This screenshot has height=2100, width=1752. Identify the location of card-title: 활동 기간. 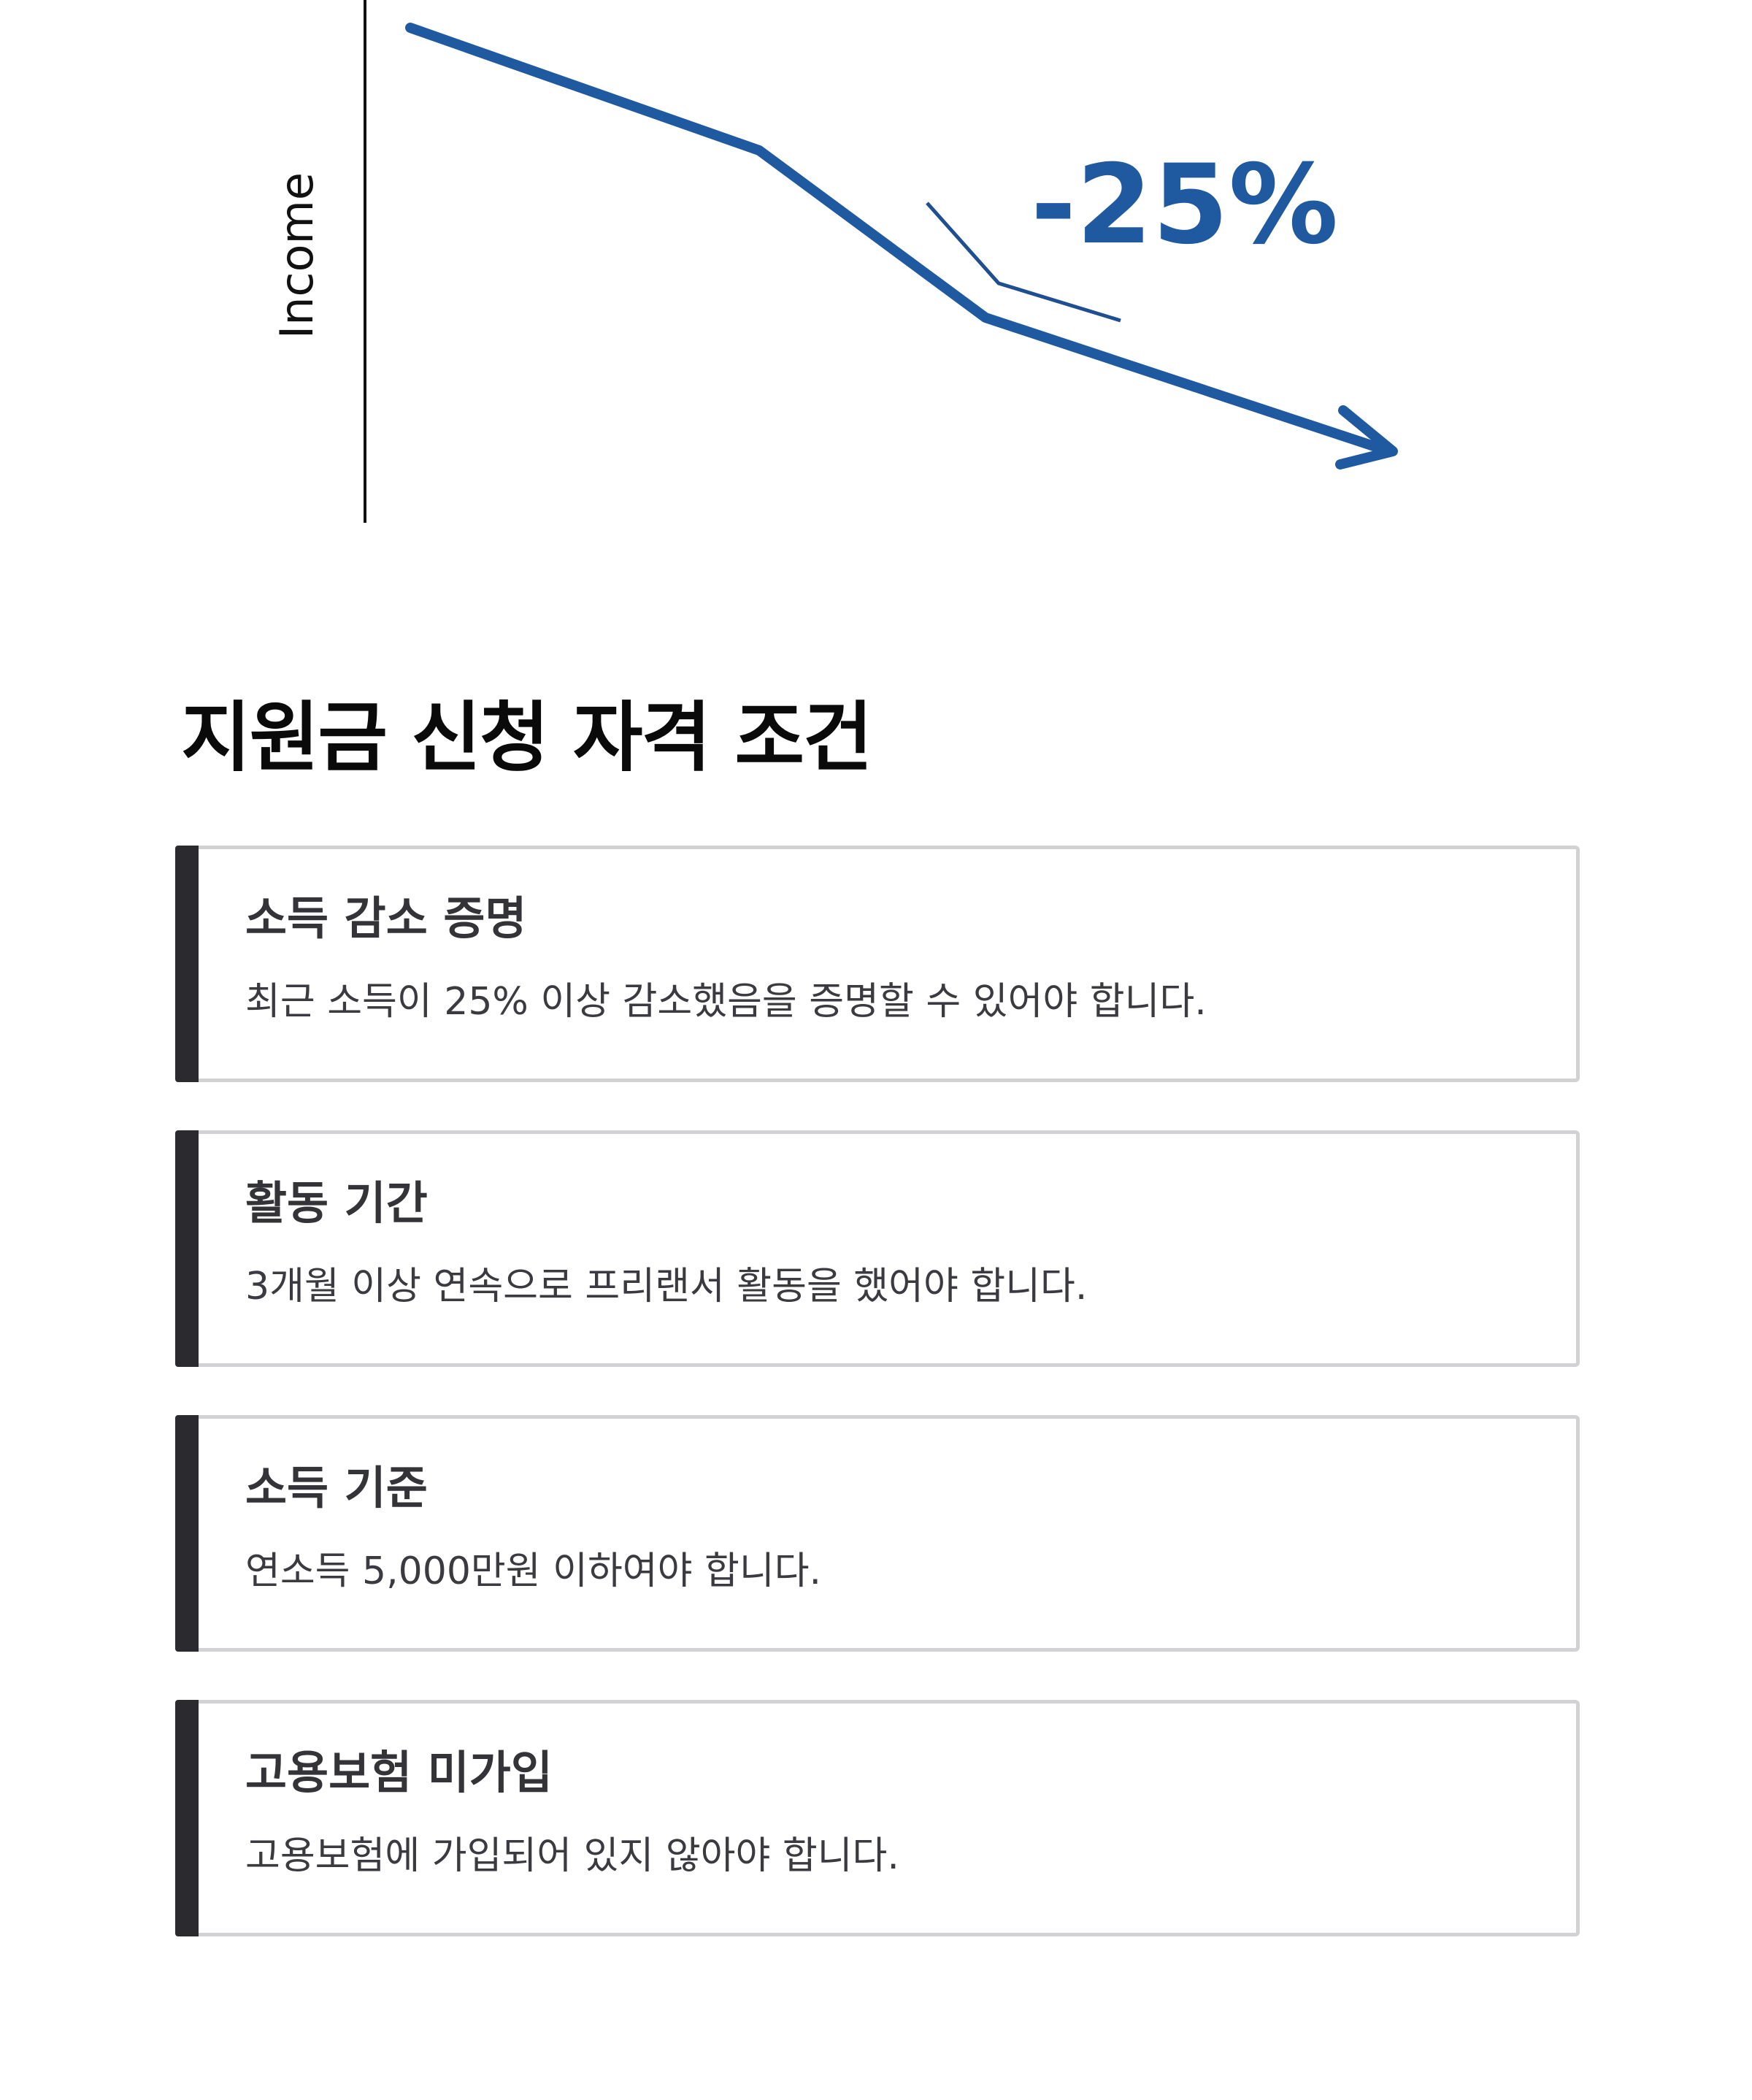
(336, 1203).